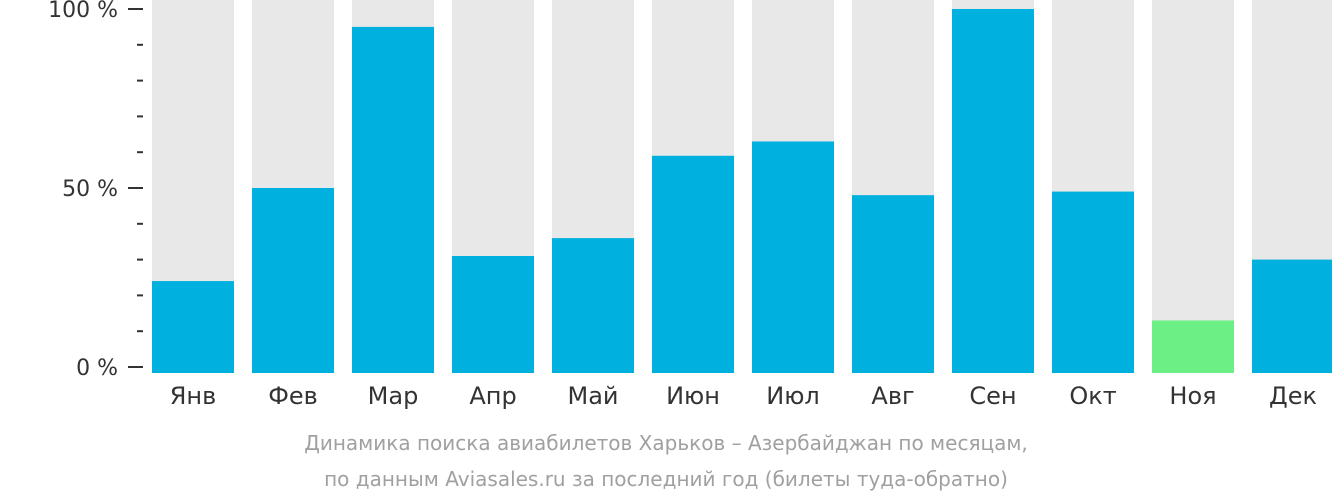 This screenshot has height=502, width=1332. What do you see at coordinates (693, 396) in the screenshot?
I see `x-tick-label: Июн` at bounding box center [693, 396].